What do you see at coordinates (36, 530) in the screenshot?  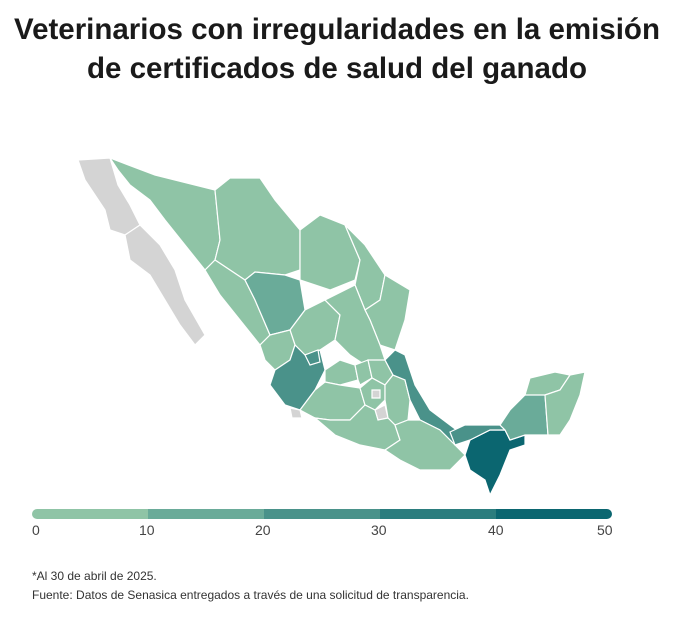 I see `legend-tick: 0` at bounding box center [36, 530].